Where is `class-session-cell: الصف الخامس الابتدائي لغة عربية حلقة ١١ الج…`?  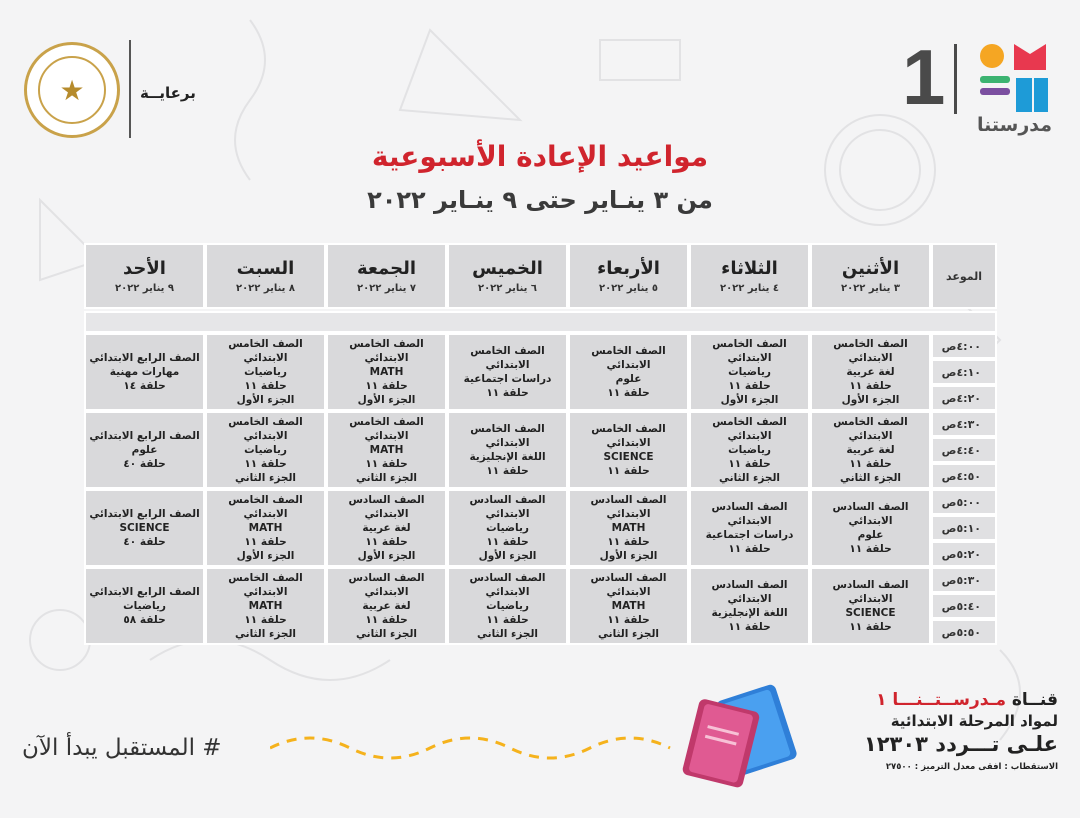 class-session-cell: الصف الخامس الابتدائي لغة عربية حلقة ١١ الج… is located at coordinates (870, 450).